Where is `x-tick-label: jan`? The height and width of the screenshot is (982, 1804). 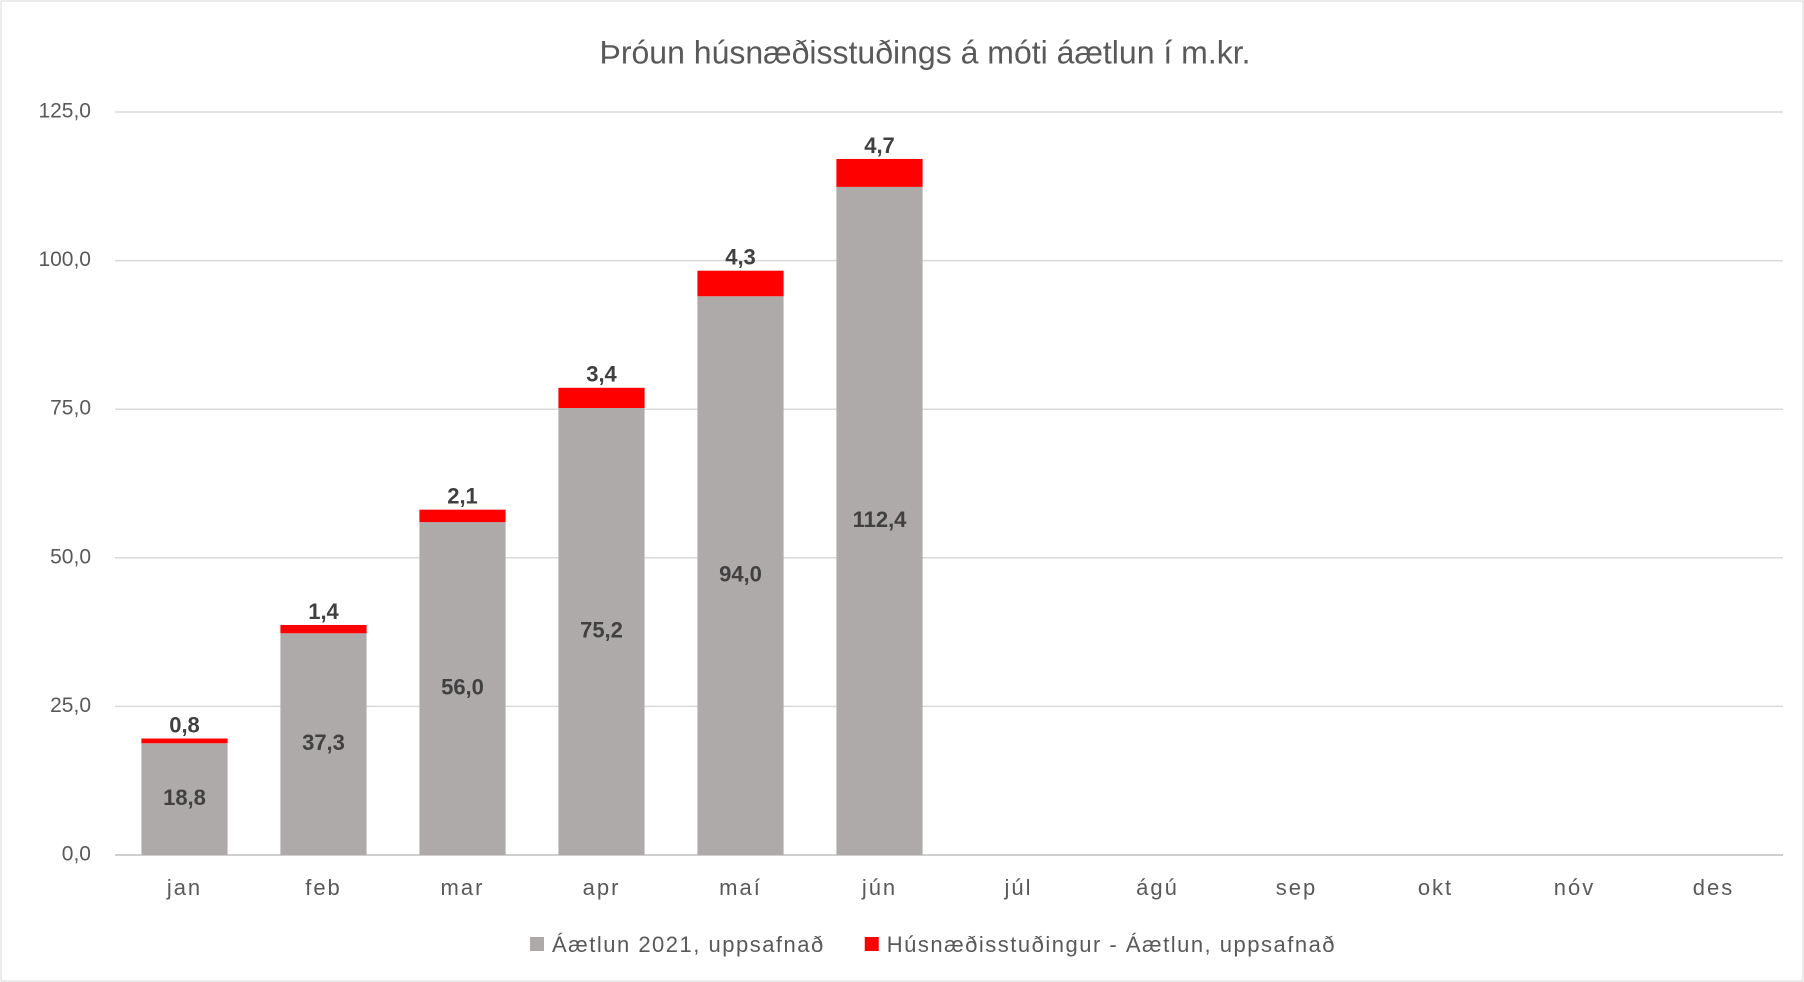
x-tick-label: jan is located at coordinates (184, 887).